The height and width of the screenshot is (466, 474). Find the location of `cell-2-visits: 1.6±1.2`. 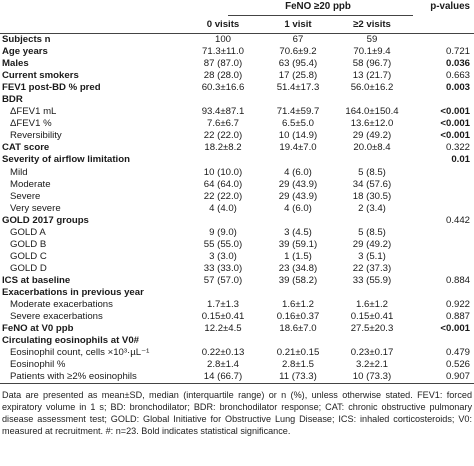

cell-2-visits: 1.6±1.2 is located at coordinates (372, 305).